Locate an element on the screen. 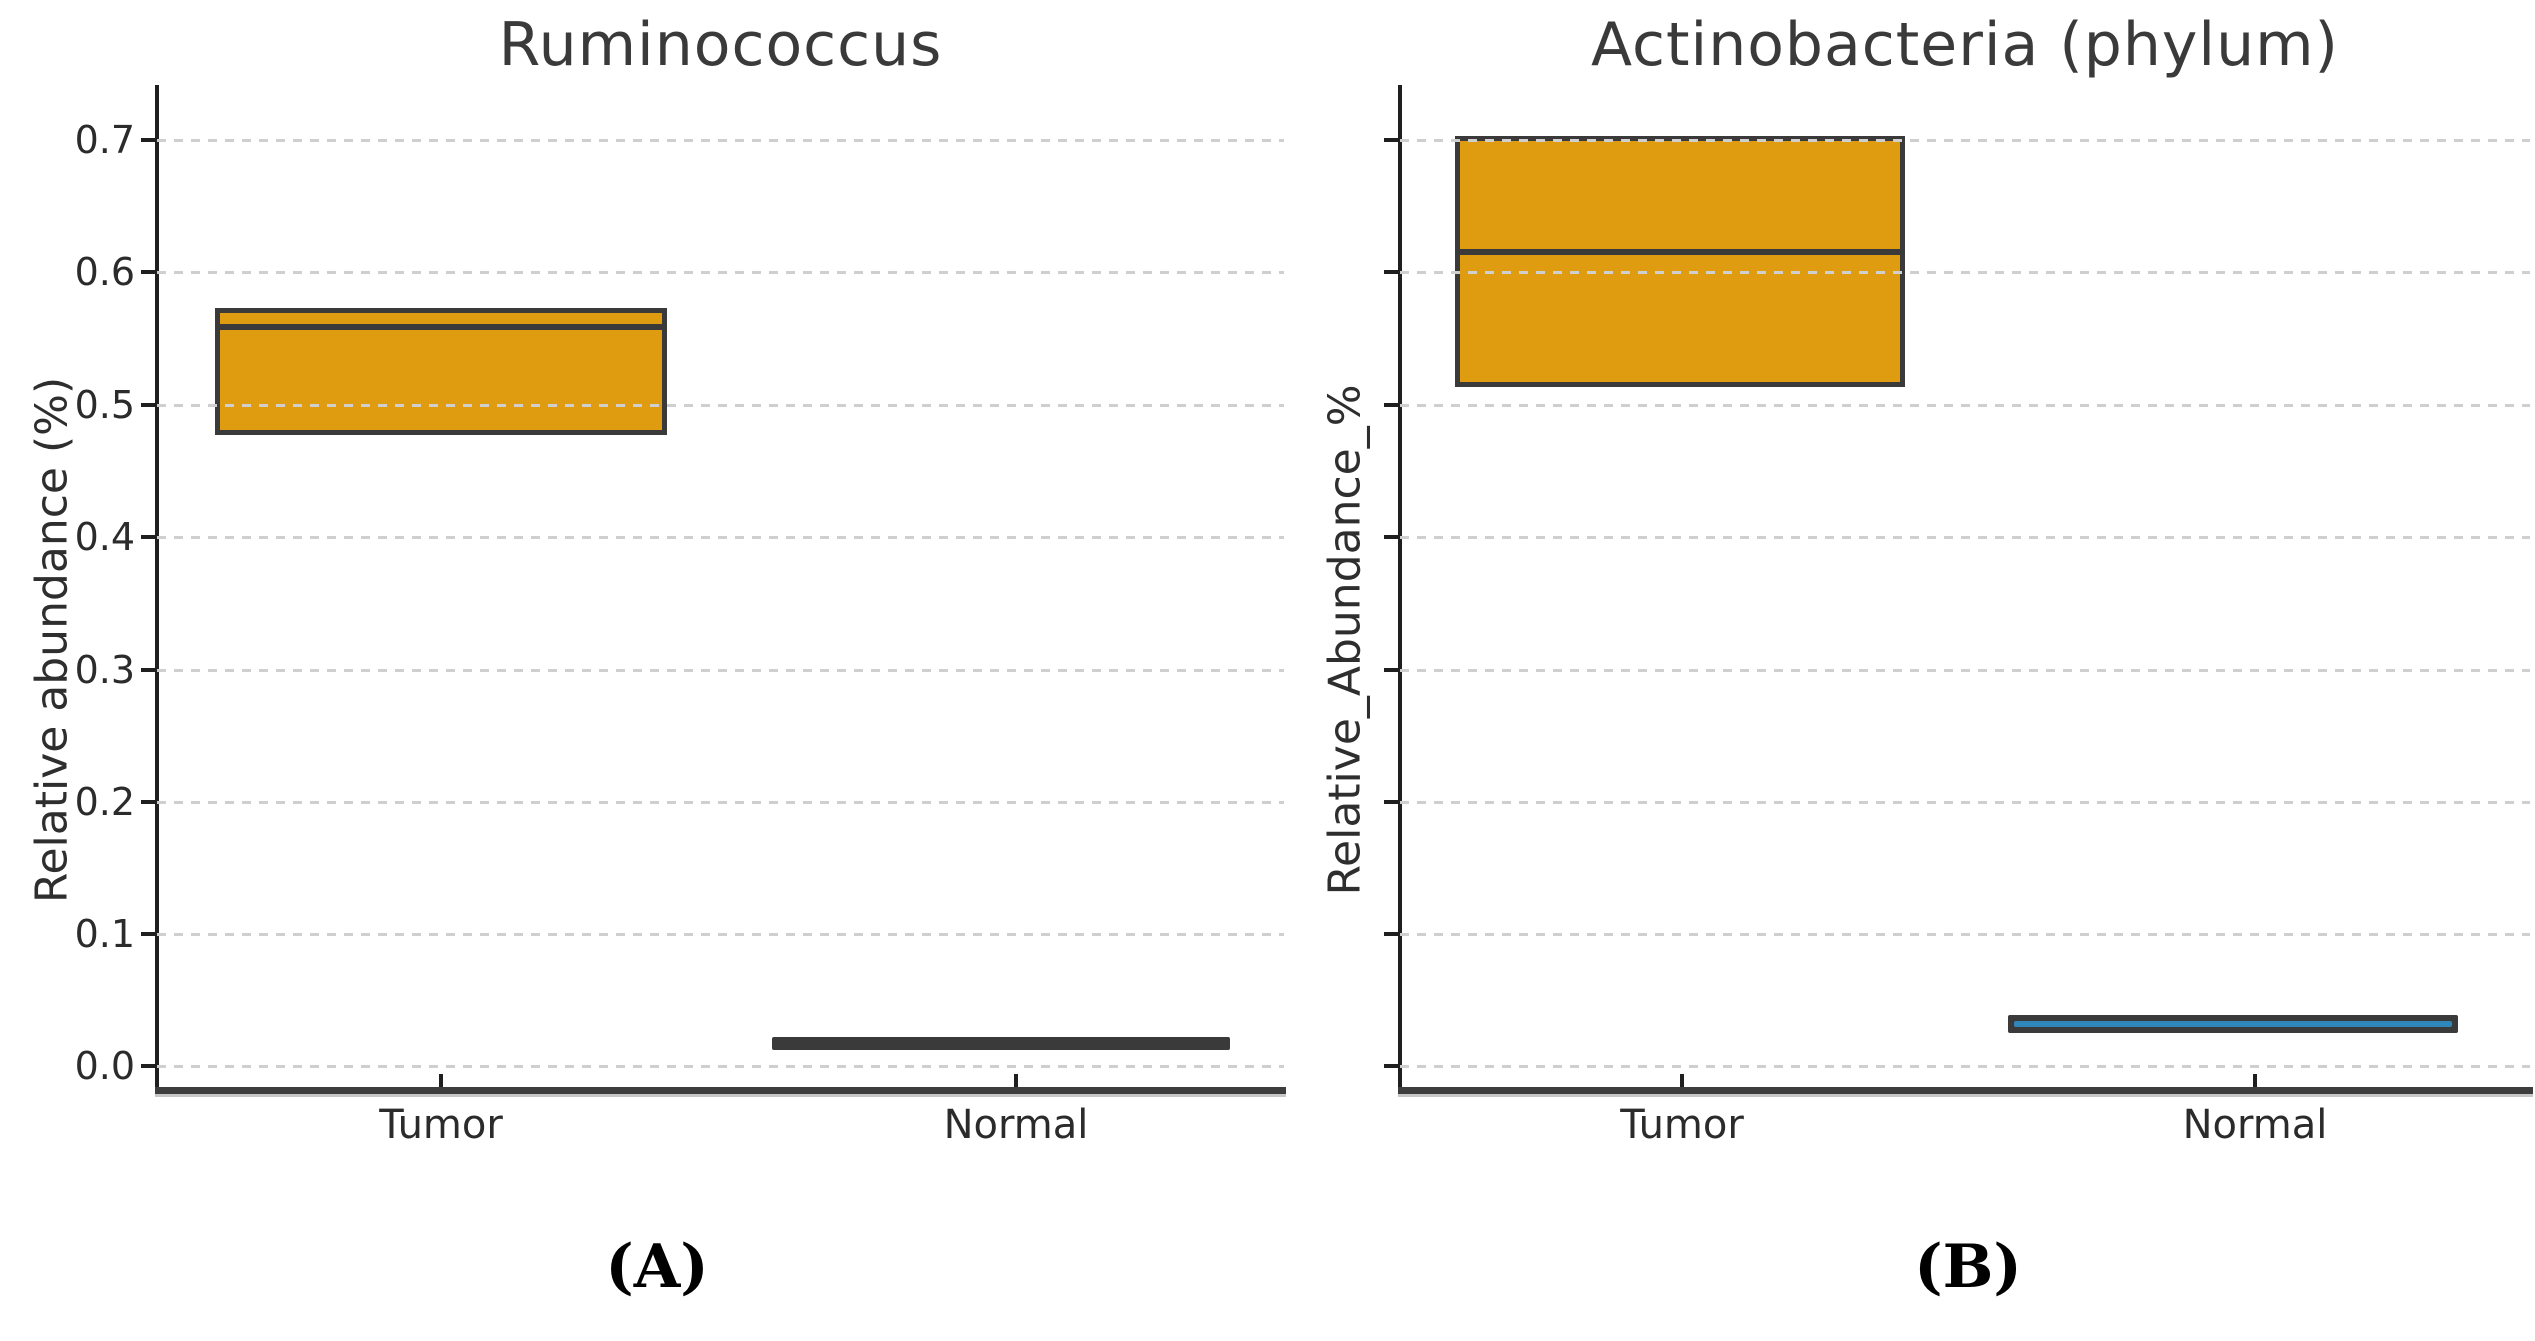 The height and width of the screenshot is (1341, 2535). y-tick-label: 0.6 is located at coordinates (104, 272).